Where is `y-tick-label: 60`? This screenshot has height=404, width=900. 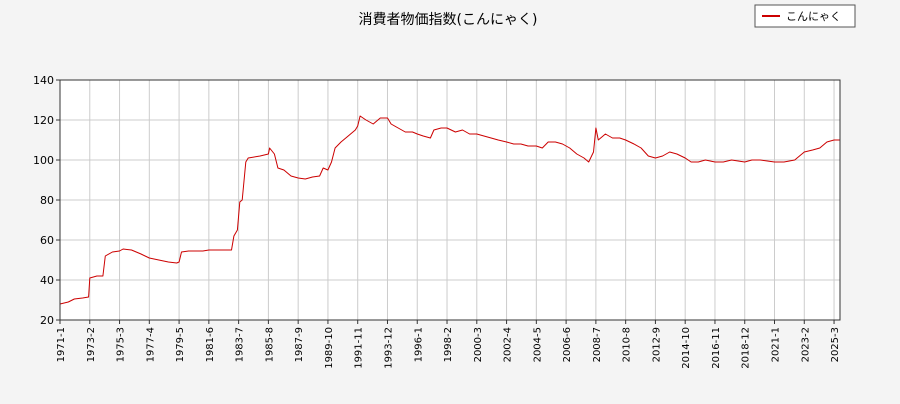 y-tick-label: 60 is located at coordinates (47, 240).